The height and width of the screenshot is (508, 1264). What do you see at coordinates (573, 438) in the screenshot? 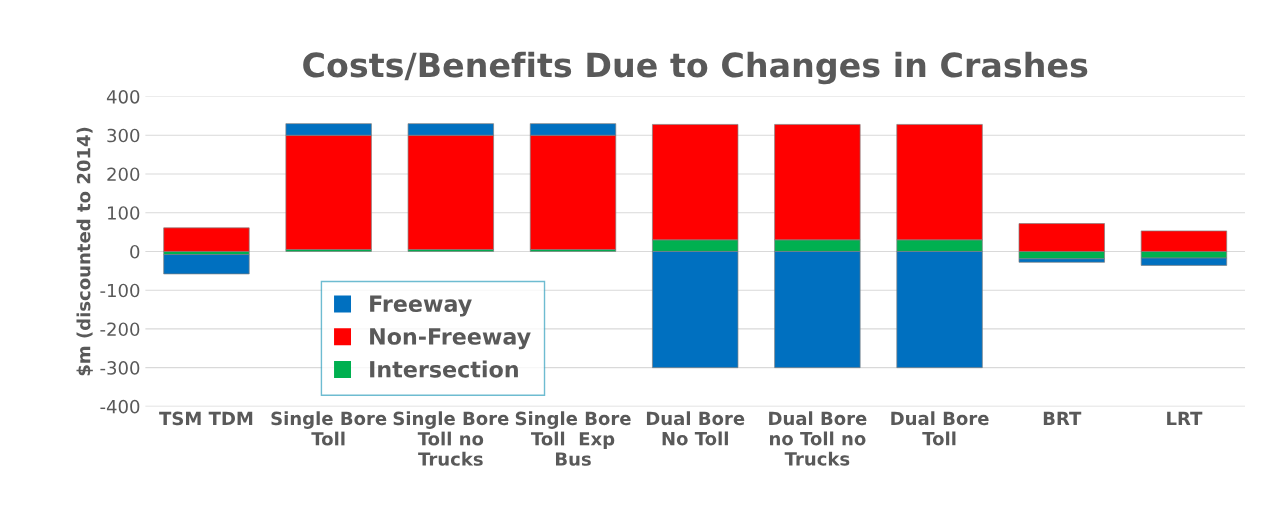
I see `x-tick-label: Single Bore Toll Exp Bus` at bounding box center [573, 438].